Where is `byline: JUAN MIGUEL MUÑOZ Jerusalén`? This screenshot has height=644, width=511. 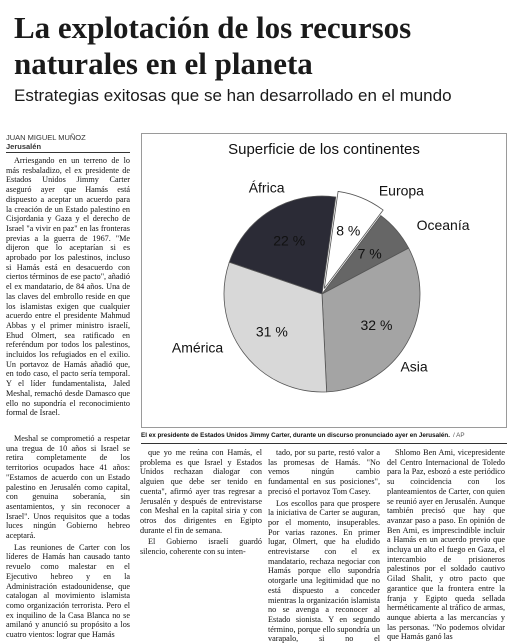 byline: JUAN MIGUEL MUÑOZ Jerusalén is located at coordinates (69, 142).